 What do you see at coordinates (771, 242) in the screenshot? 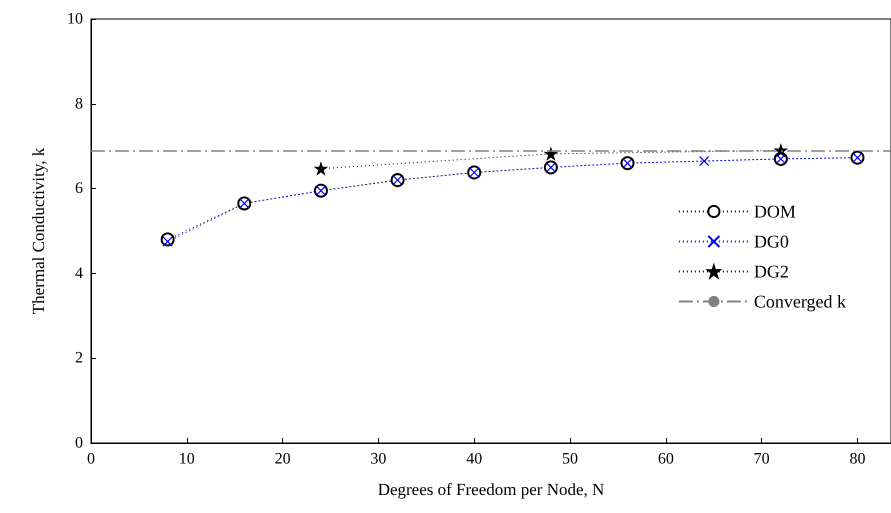
I see `legend-label: DG0` at bounding box center [771, 242].